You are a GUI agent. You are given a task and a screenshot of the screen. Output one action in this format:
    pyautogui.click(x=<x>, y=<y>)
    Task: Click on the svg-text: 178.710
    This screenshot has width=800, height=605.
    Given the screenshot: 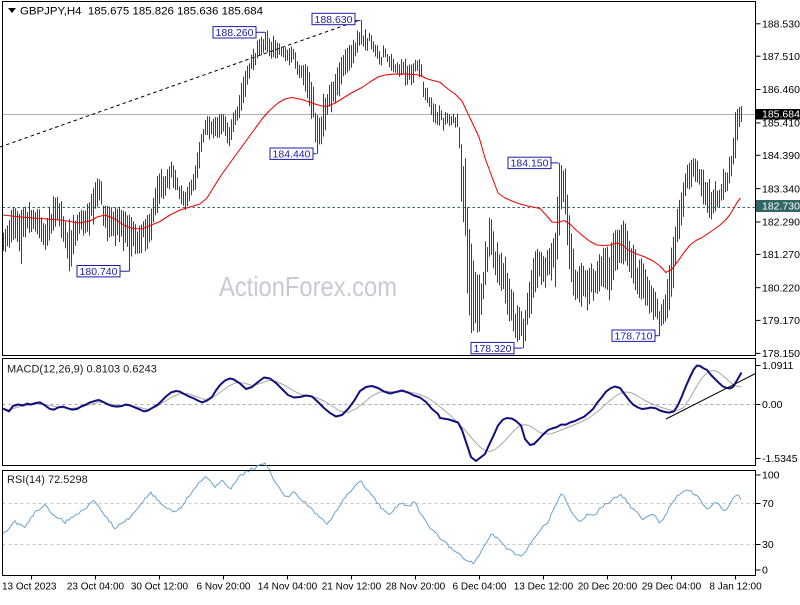 What is the action you would take?
    pyautogui.click(x=634, y=337)
    